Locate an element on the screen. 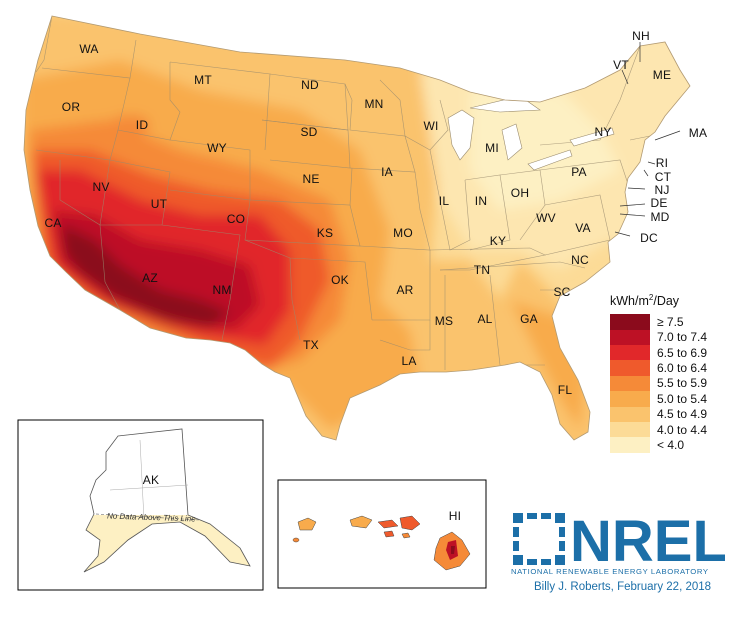 The image size is (730, 621). state-label-mn: MN is located at coordinates (374, 104).